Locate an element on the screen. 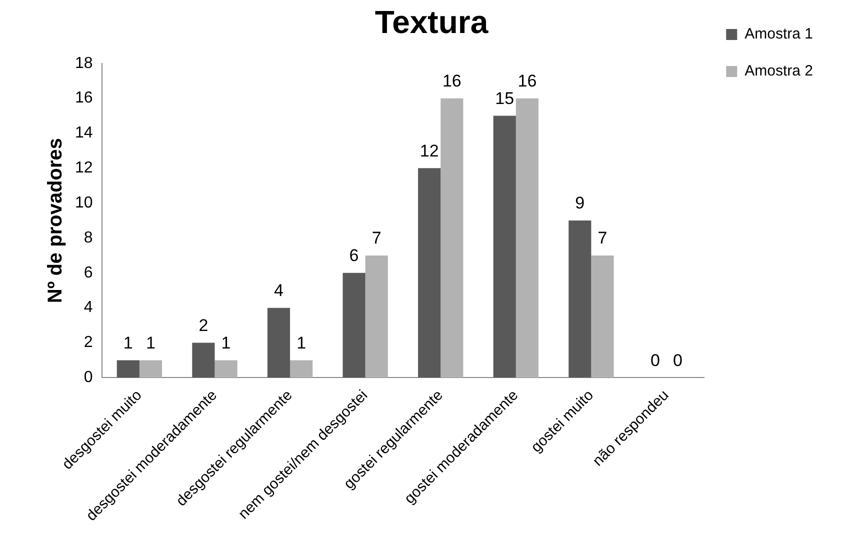  data-label: 9 is located at coordinates (580, 203).